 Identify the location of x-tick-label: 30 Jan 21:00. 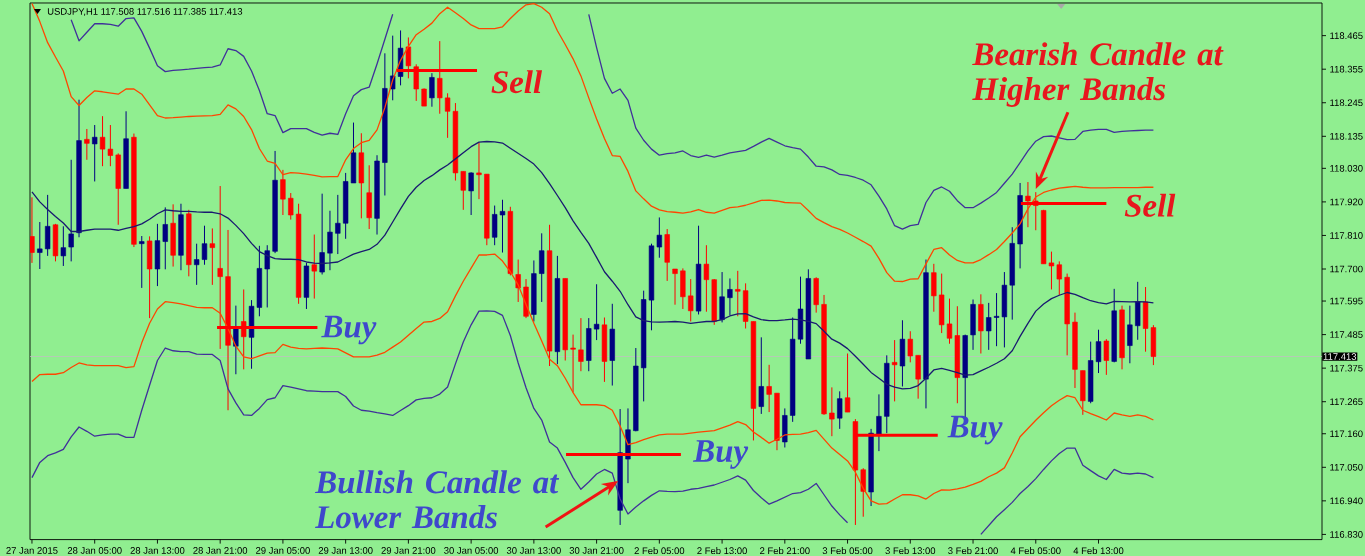
(596, 550).